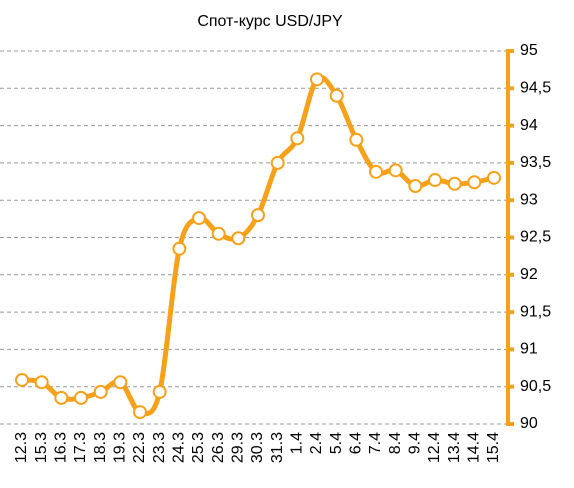  What do you see at coordinates (535, 162) in the screenshot?
I see `y-tick-label: 93,5` at bounding box center [535, 162].